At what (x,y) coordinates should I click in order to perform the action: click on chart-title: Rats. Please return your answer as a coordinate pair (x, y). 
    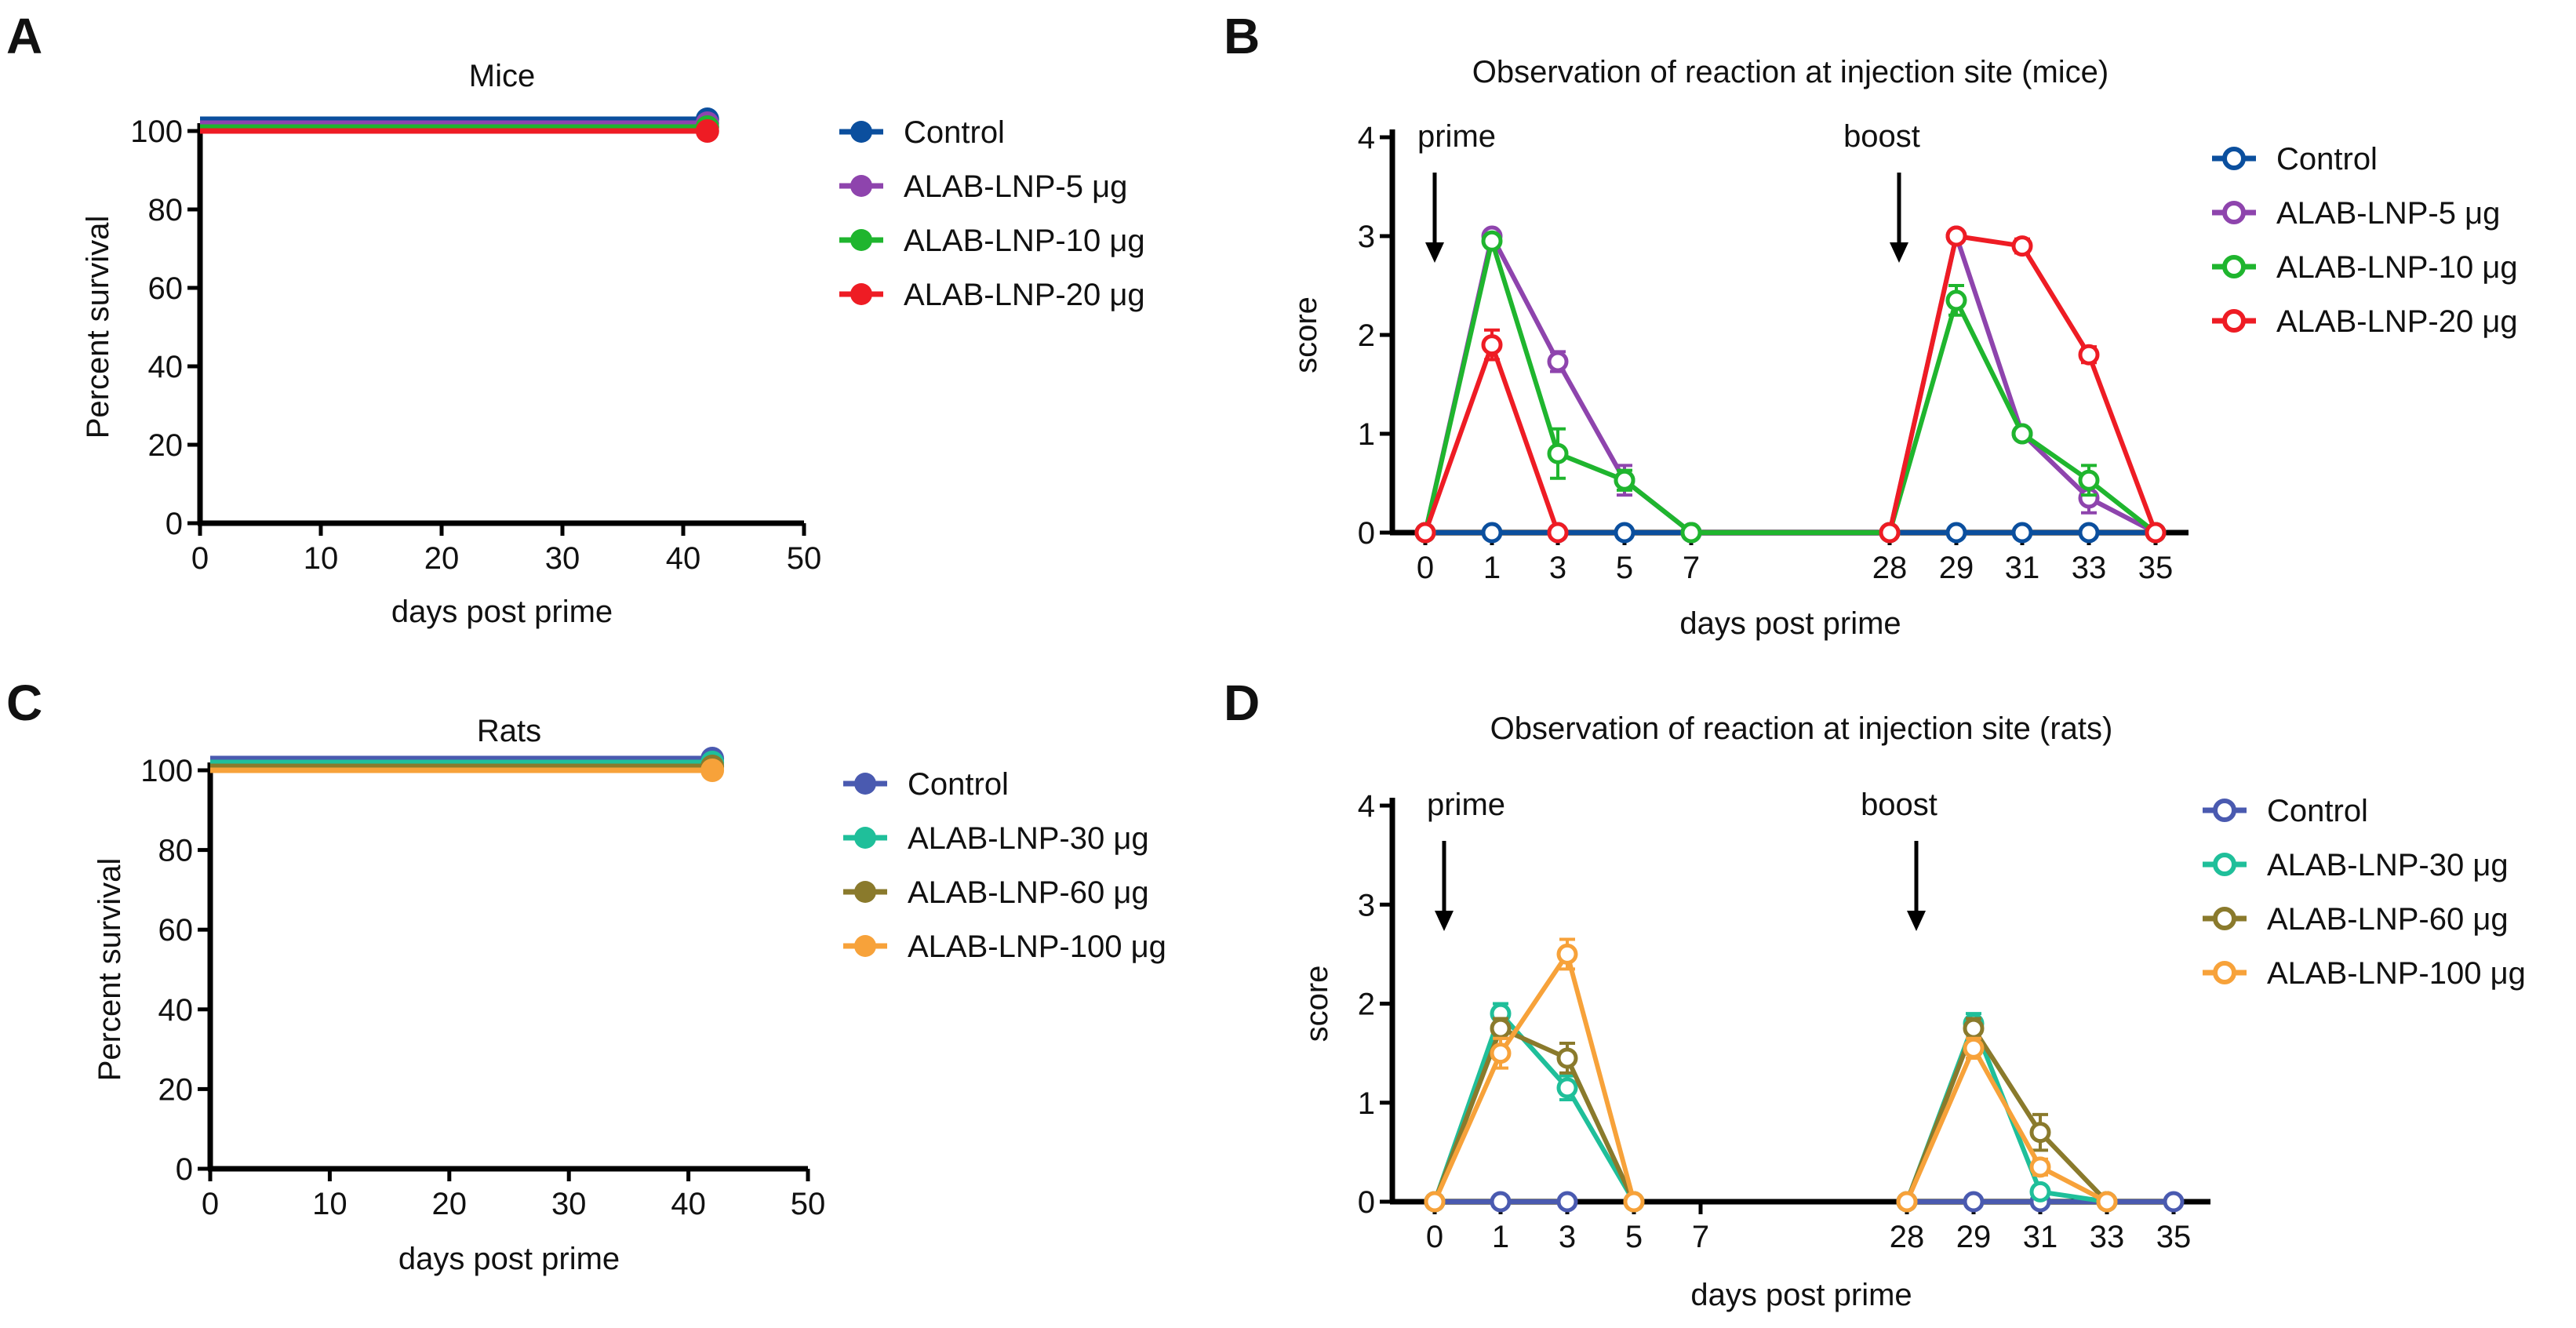
    Looking at the image, I should click on (509, 731).